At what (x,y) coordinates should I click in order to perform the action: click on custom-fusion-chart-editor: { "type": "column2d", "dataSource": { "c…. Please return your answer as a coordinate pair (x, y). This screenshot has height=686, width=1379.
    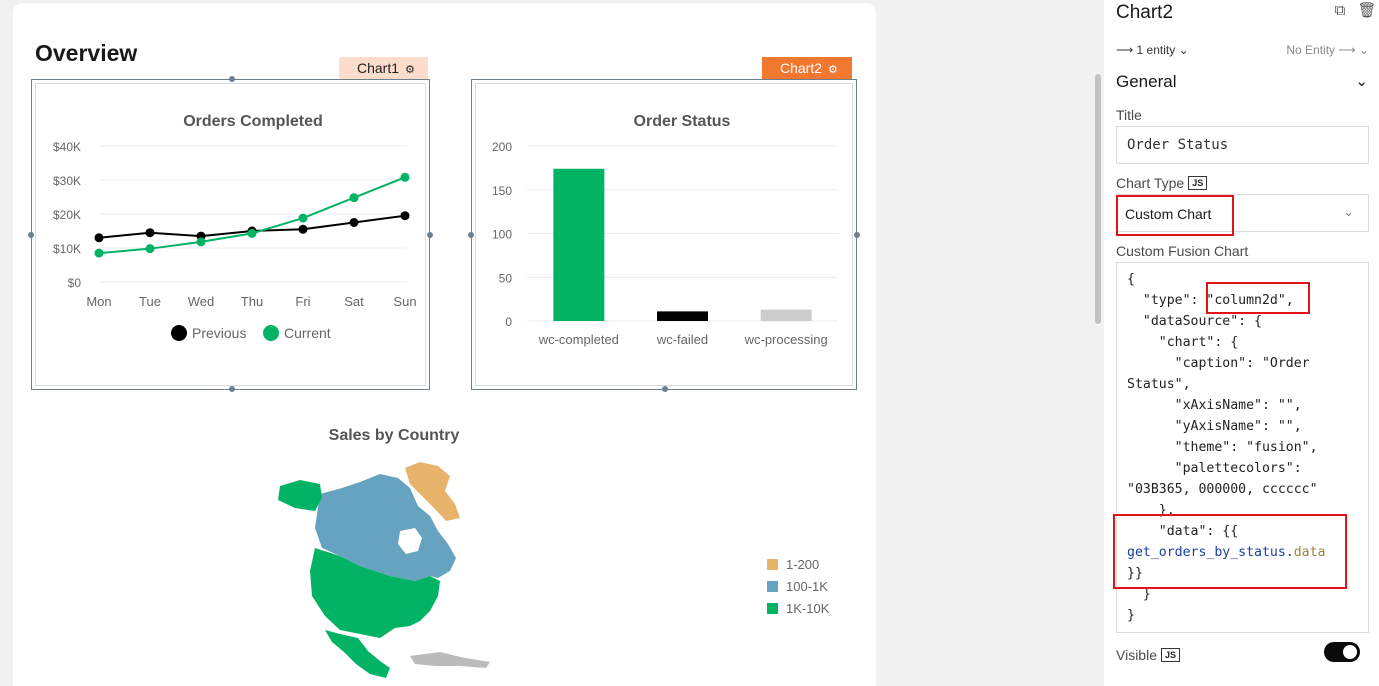
    Looking at the image, I should click on (1242, 447).